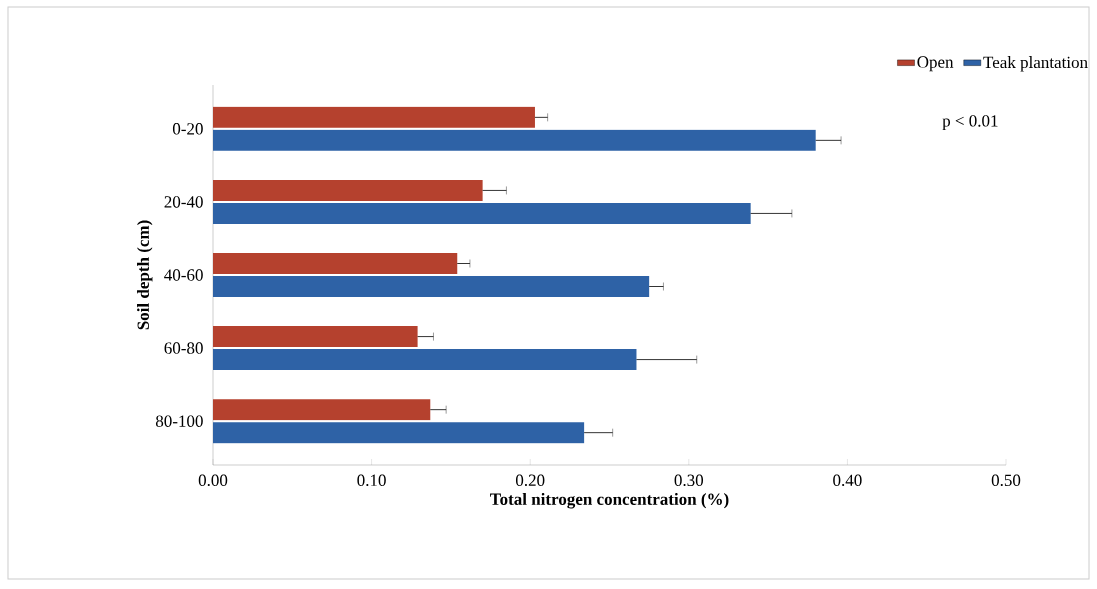  What do you see at coordinates (179, 421) in the screenshot?
I see `y-tick-label: 80-100` at bounding box center [179, 421].